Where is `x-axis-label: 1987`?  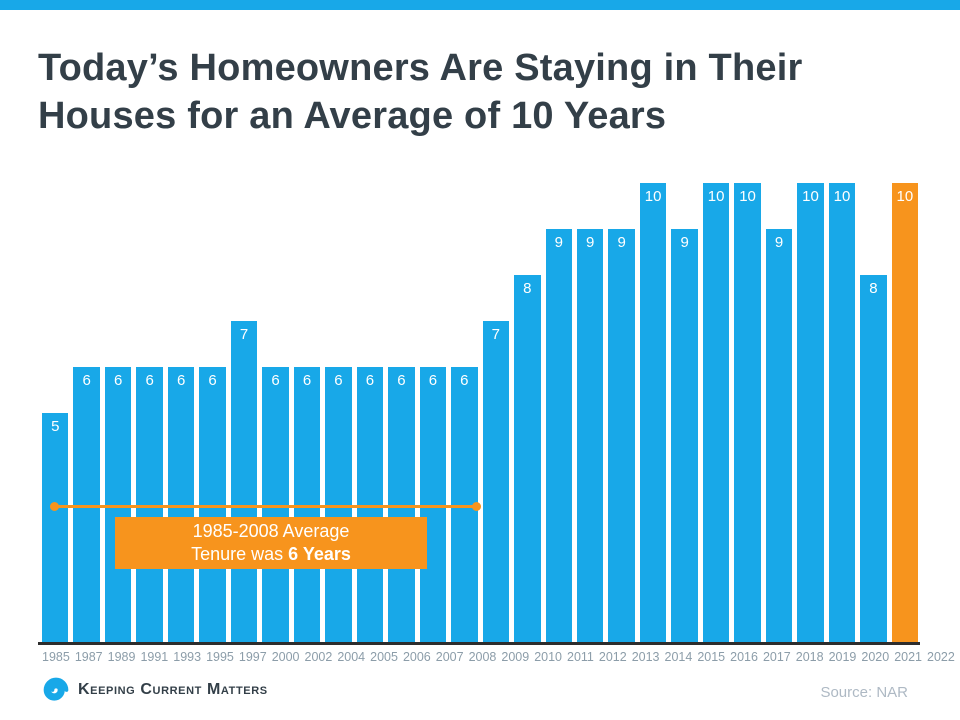
x-axis-label: 1987 is located at coordinates (88, 657).